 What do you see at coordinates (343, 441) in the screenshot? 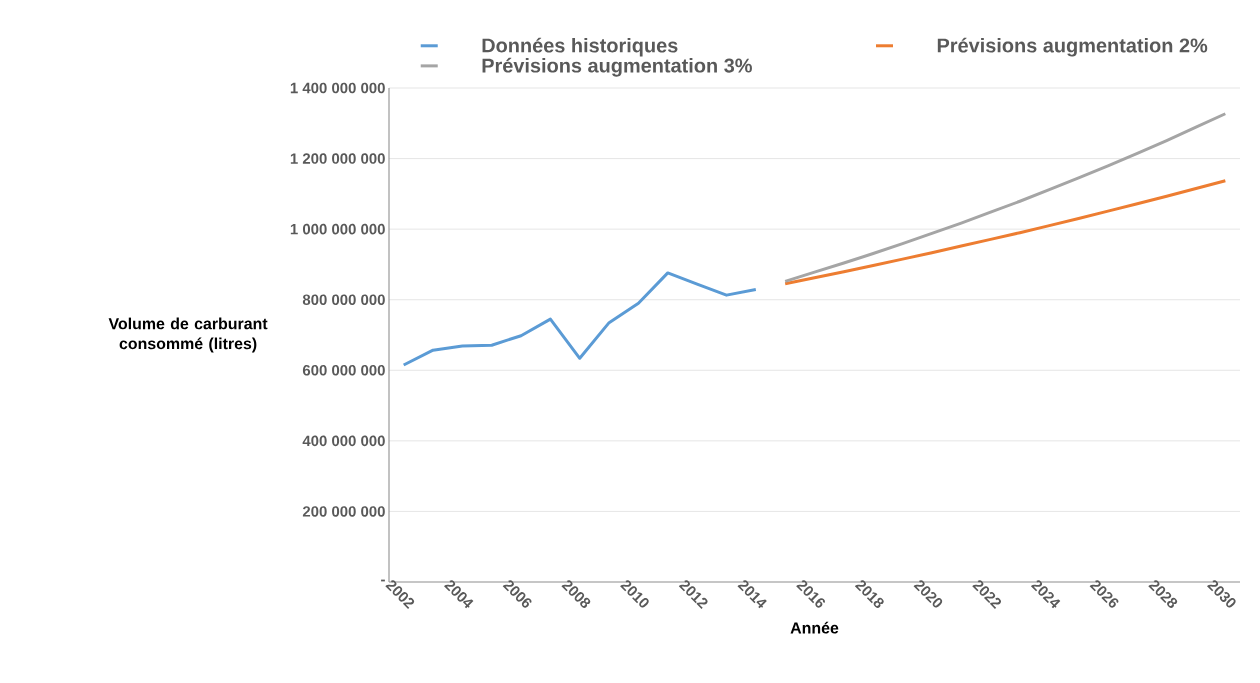
I see `y-tick-label: 400 000 000` at bounding box center [343, 441].